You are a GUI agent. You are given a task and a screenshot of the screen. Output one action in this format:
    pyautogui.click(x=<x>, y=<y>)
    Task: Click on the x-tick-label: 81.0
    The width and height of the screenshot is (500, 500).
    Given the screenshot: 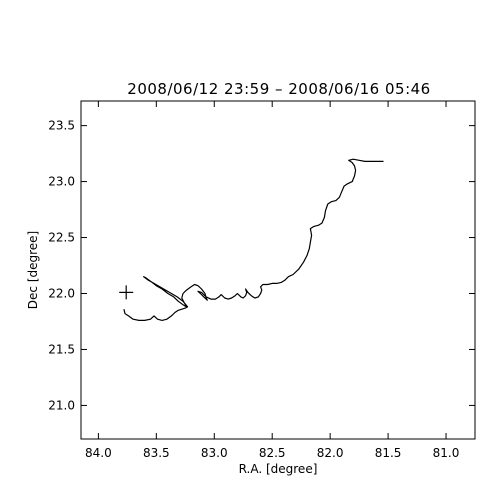 What is the action you would take?
    pyautogui.click(x=446, y=453)
    